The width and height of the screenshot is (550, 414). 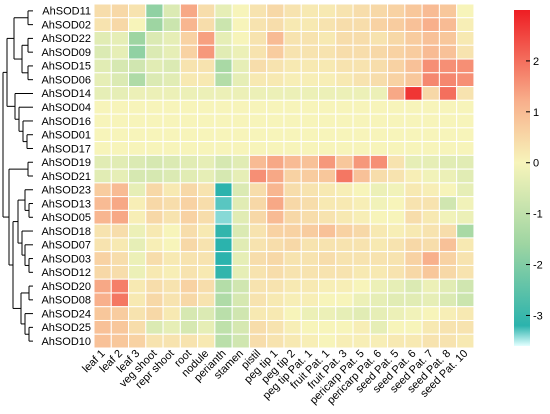 What do you see at coordinates (538, 316) in the screenshot?
I see `legend-tick-label: -3` at bounding box center [538, 316].